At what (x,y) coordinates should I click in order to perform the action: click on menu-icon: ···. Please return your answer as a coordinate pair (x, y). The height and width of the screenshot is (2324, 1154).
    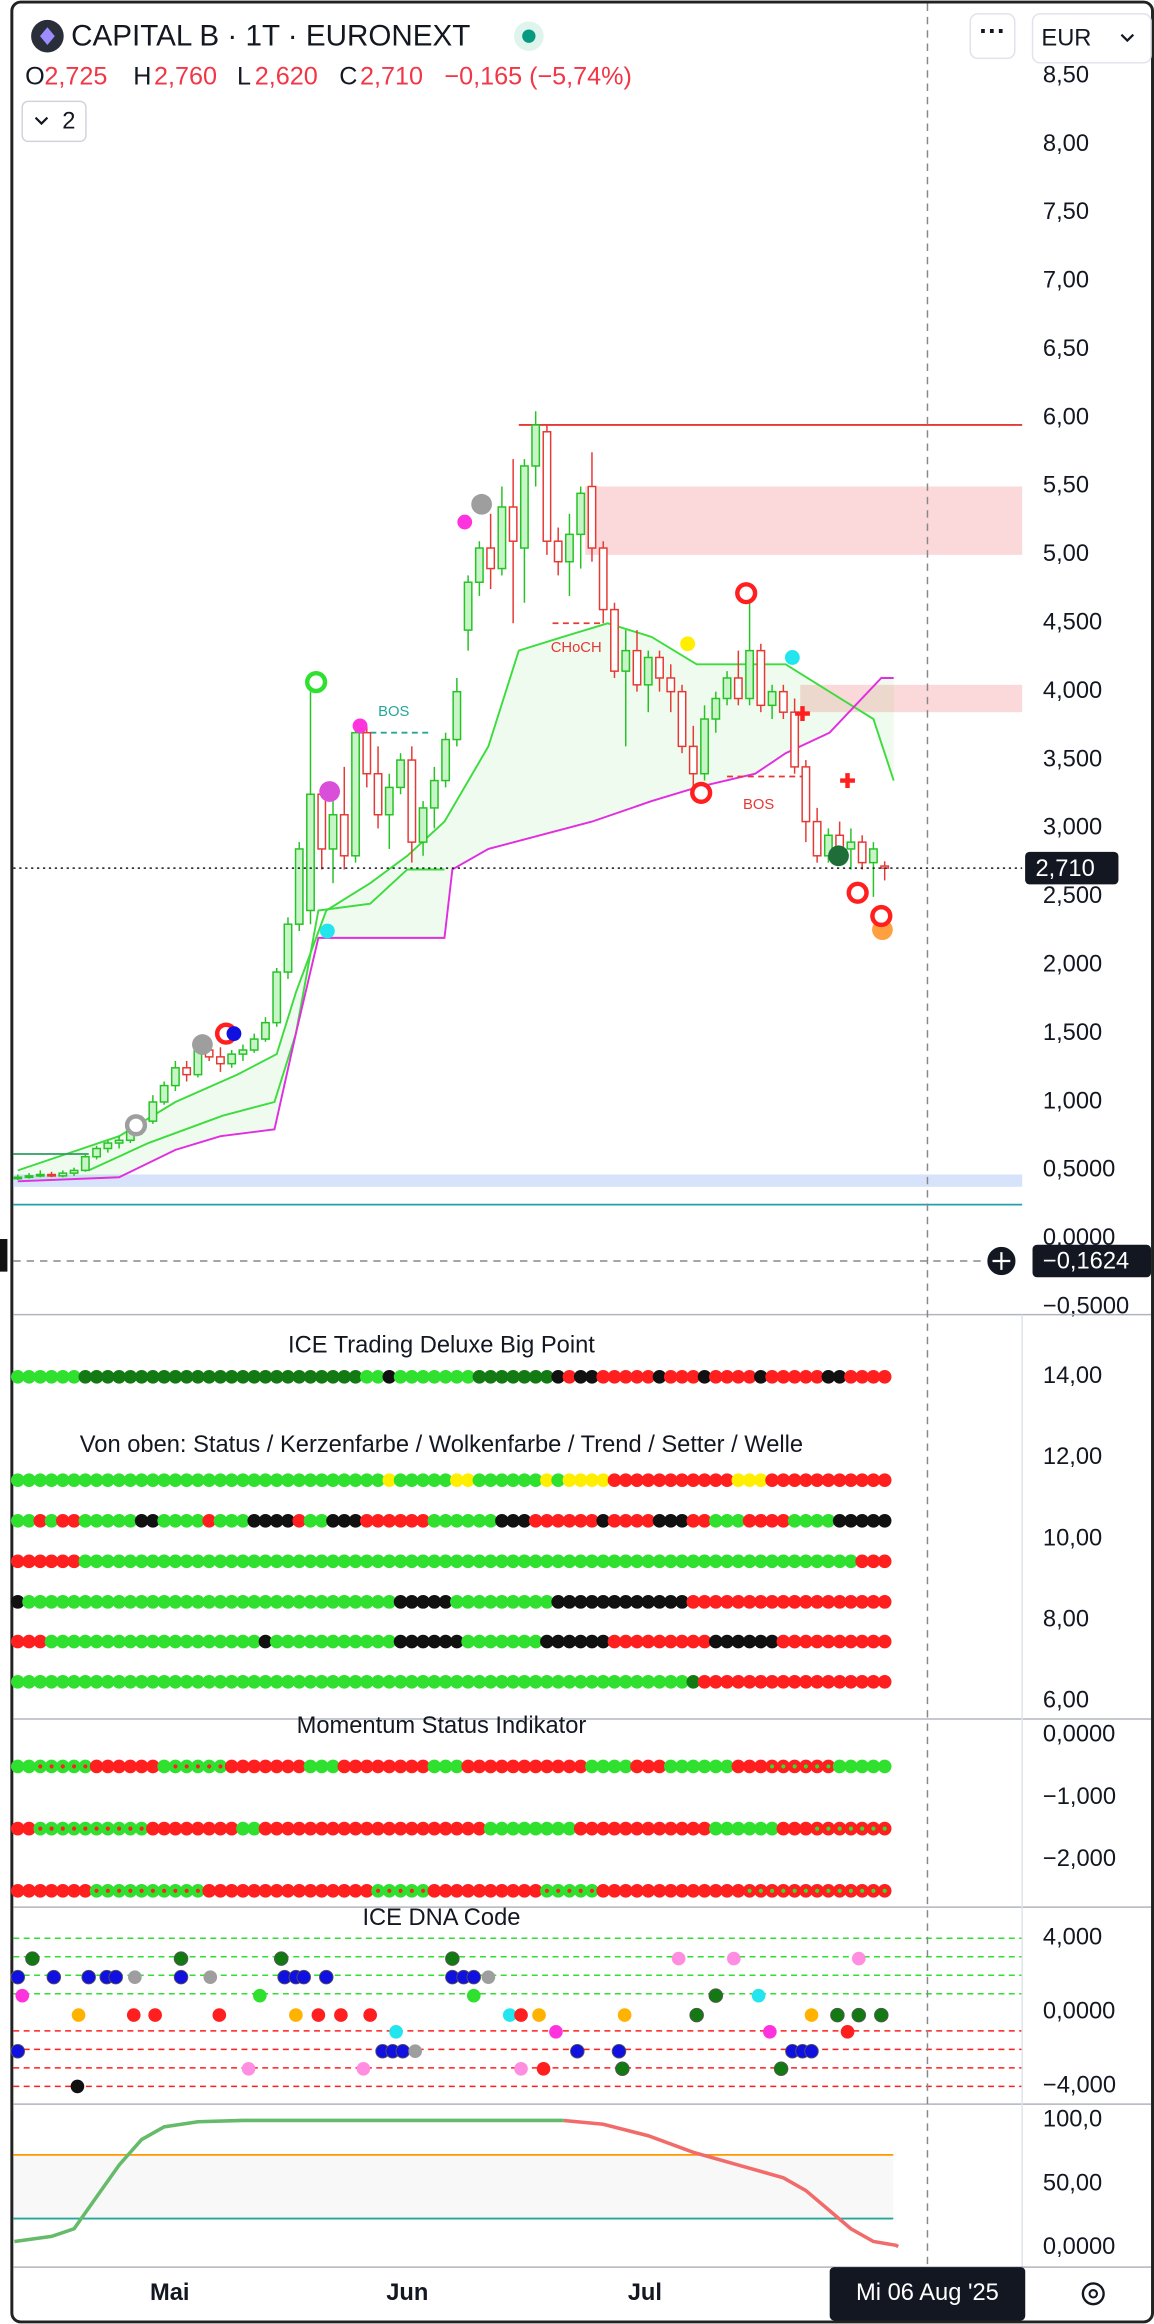
    Looking at the image, I should click on (992, 31).